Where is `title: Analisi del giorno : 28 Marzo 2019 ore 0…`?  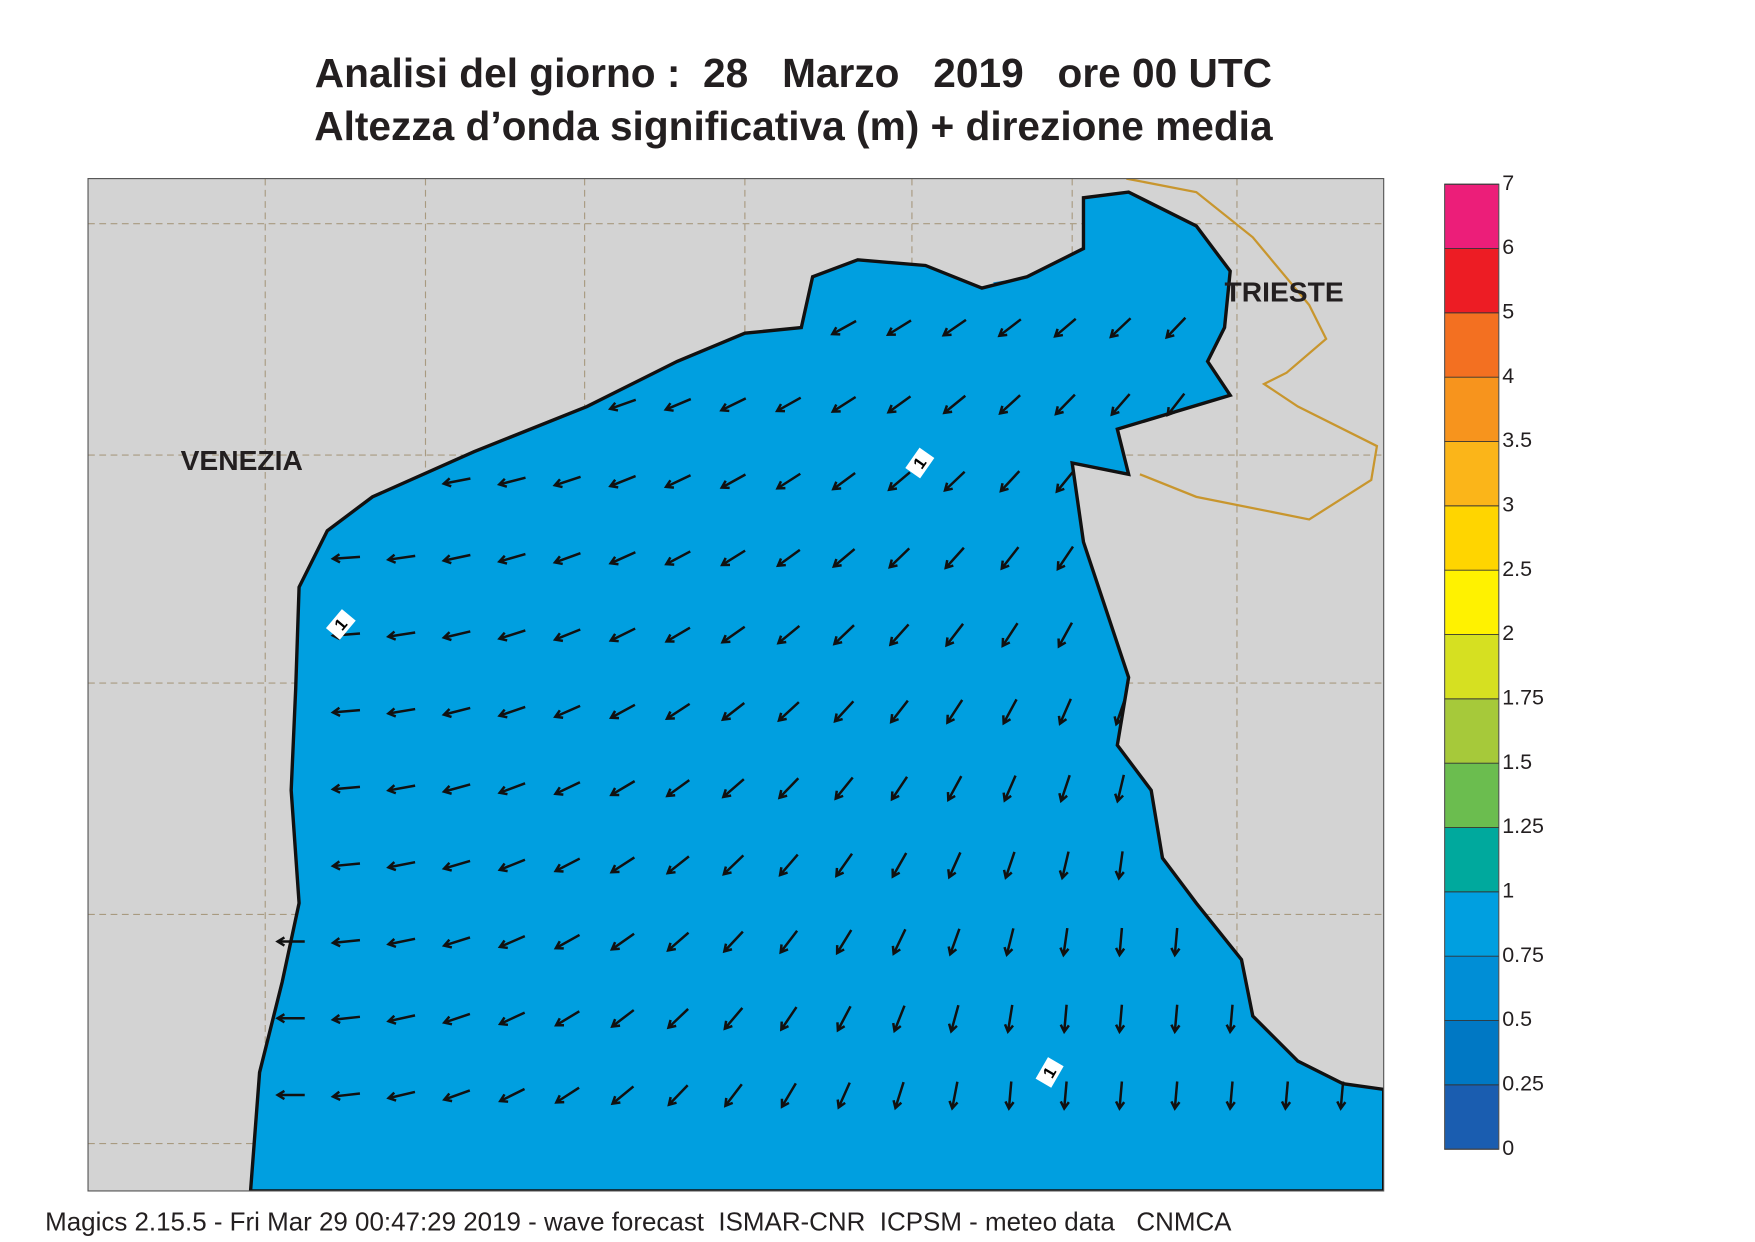
title: Analisi del giorno : 28 Marzo 2019 ore 0… is located at coordinates (793, 73).